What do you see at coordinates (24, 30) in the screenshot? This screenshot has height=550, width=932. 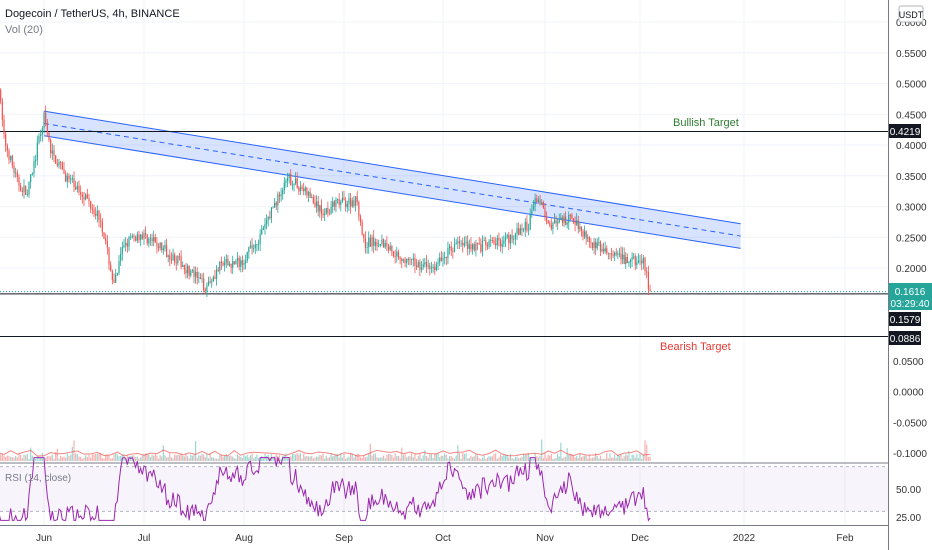 I see `volume-indicator-label: Vol (20)` at bounding box center [24, 30].